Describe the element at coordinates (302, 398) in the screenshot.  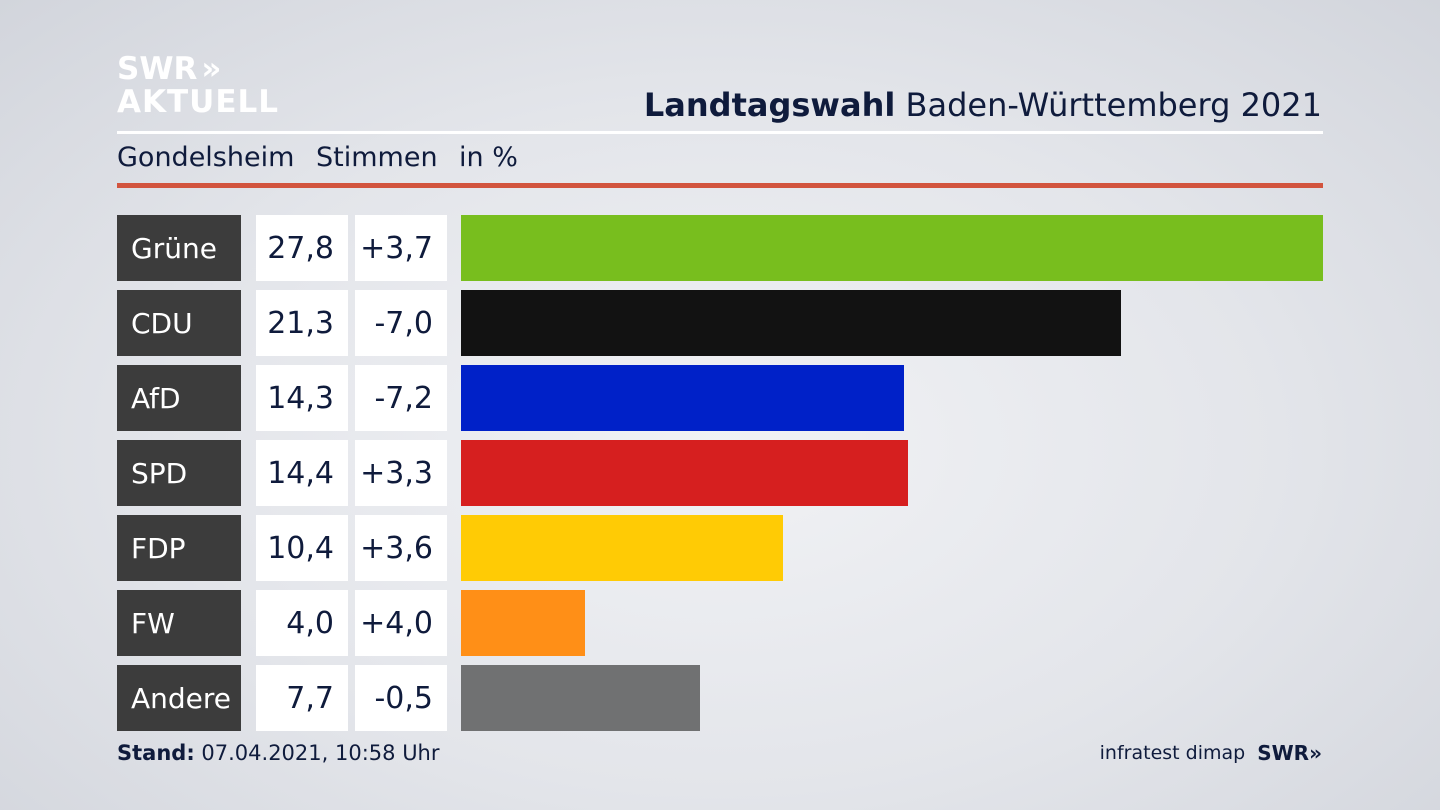
I see `vote-share-value: 14,3` at that location.